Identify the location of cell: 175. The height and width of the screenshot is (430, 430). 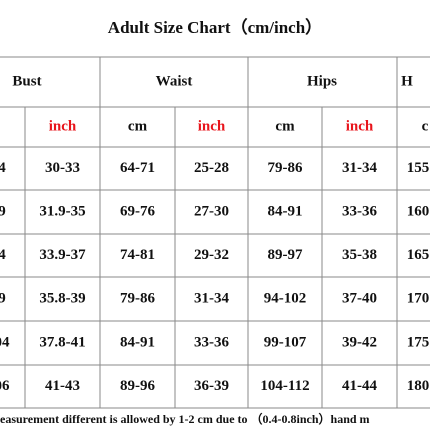
(418, 342).